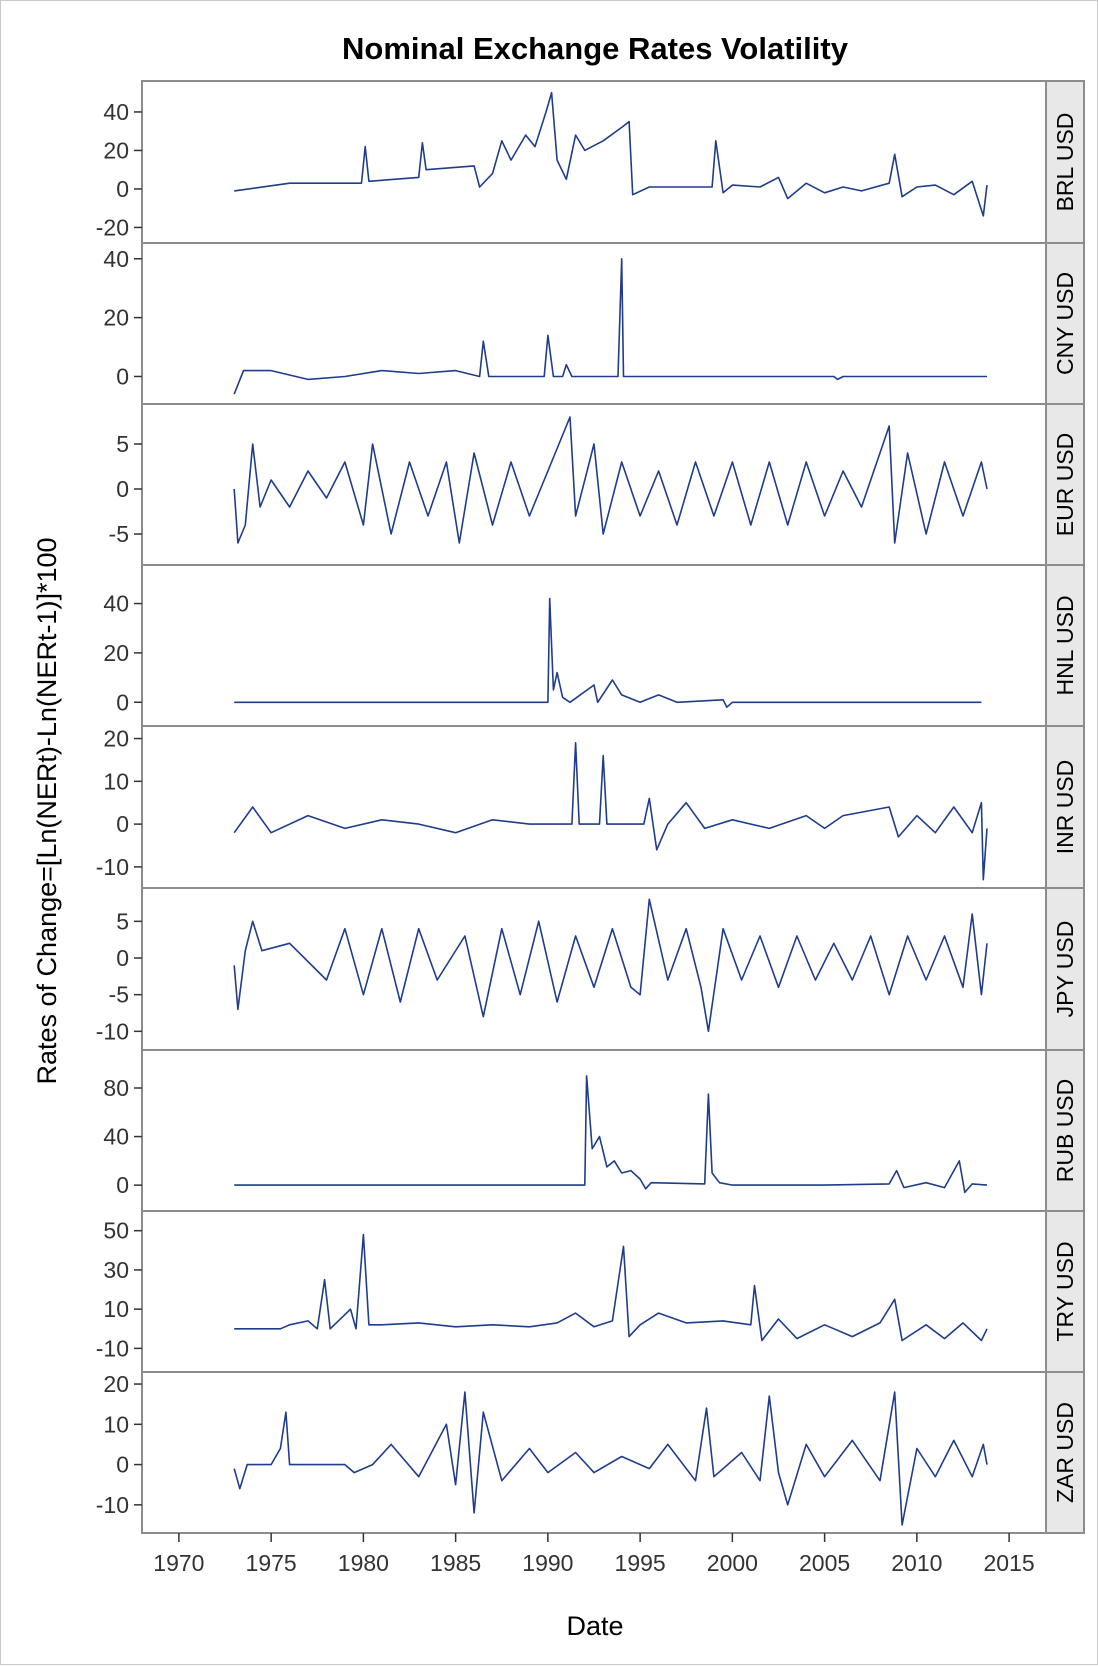  What do you see at coordinates (610, 1458) in the screenshot?
I see `series-line-zar-usd` at bounding box center [610, 1458].